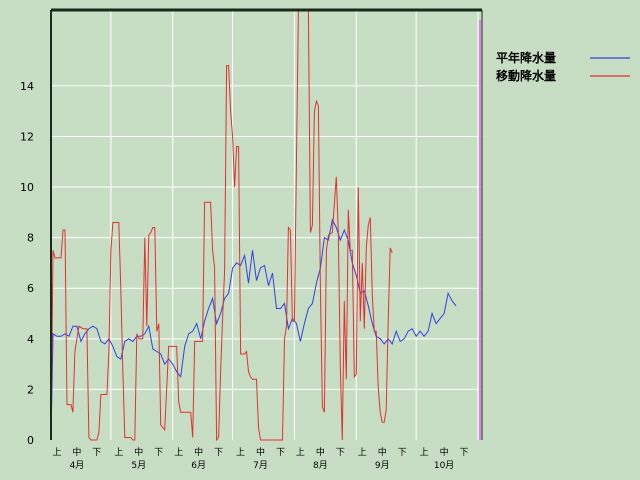 Image resolution: width=640 pixels, height=480 pixels. What do you see at coordinates (30, 440) in the screenshot?
I see `y-tick-label: 0` at bounding box center [30, 440].